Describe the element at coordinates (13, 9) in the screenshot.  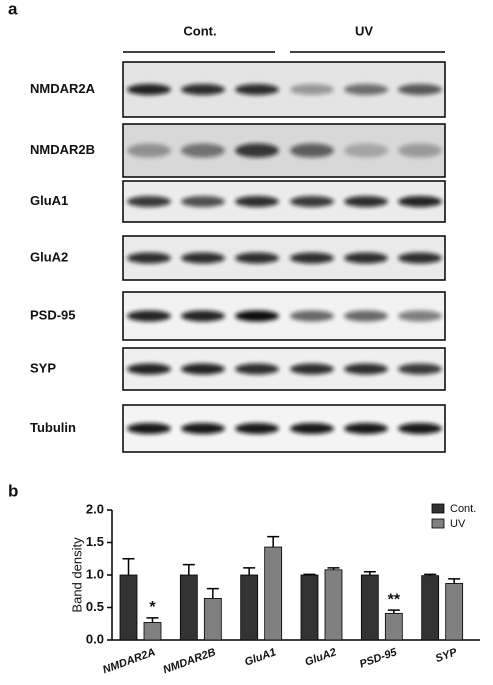
I see `panel-label: a` at that location.